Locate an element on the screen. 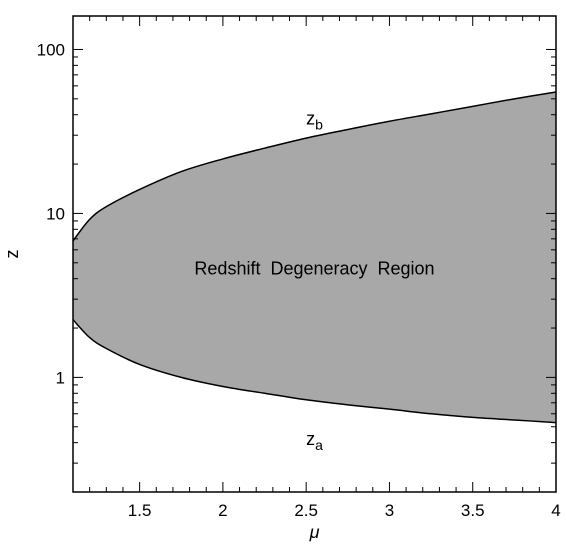 The image size is (566, 545). x-axis-label: μ is located at coordinates (314, 532).